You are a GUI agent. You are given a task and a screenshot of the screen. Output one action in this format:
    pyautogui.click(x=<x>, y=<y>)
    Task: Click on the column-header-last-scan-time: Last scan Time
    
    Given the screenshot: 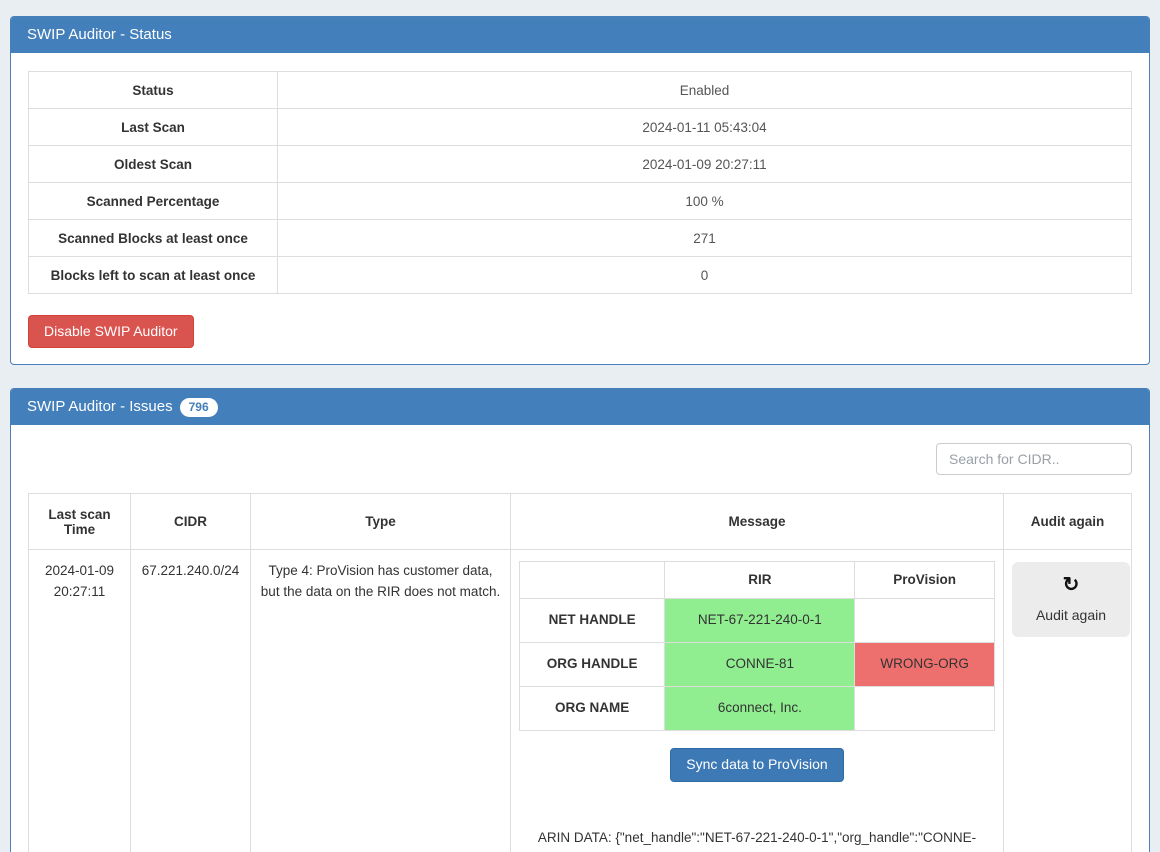 What is the action you would take?
    pyautogui.click(x=79, y=522)
    